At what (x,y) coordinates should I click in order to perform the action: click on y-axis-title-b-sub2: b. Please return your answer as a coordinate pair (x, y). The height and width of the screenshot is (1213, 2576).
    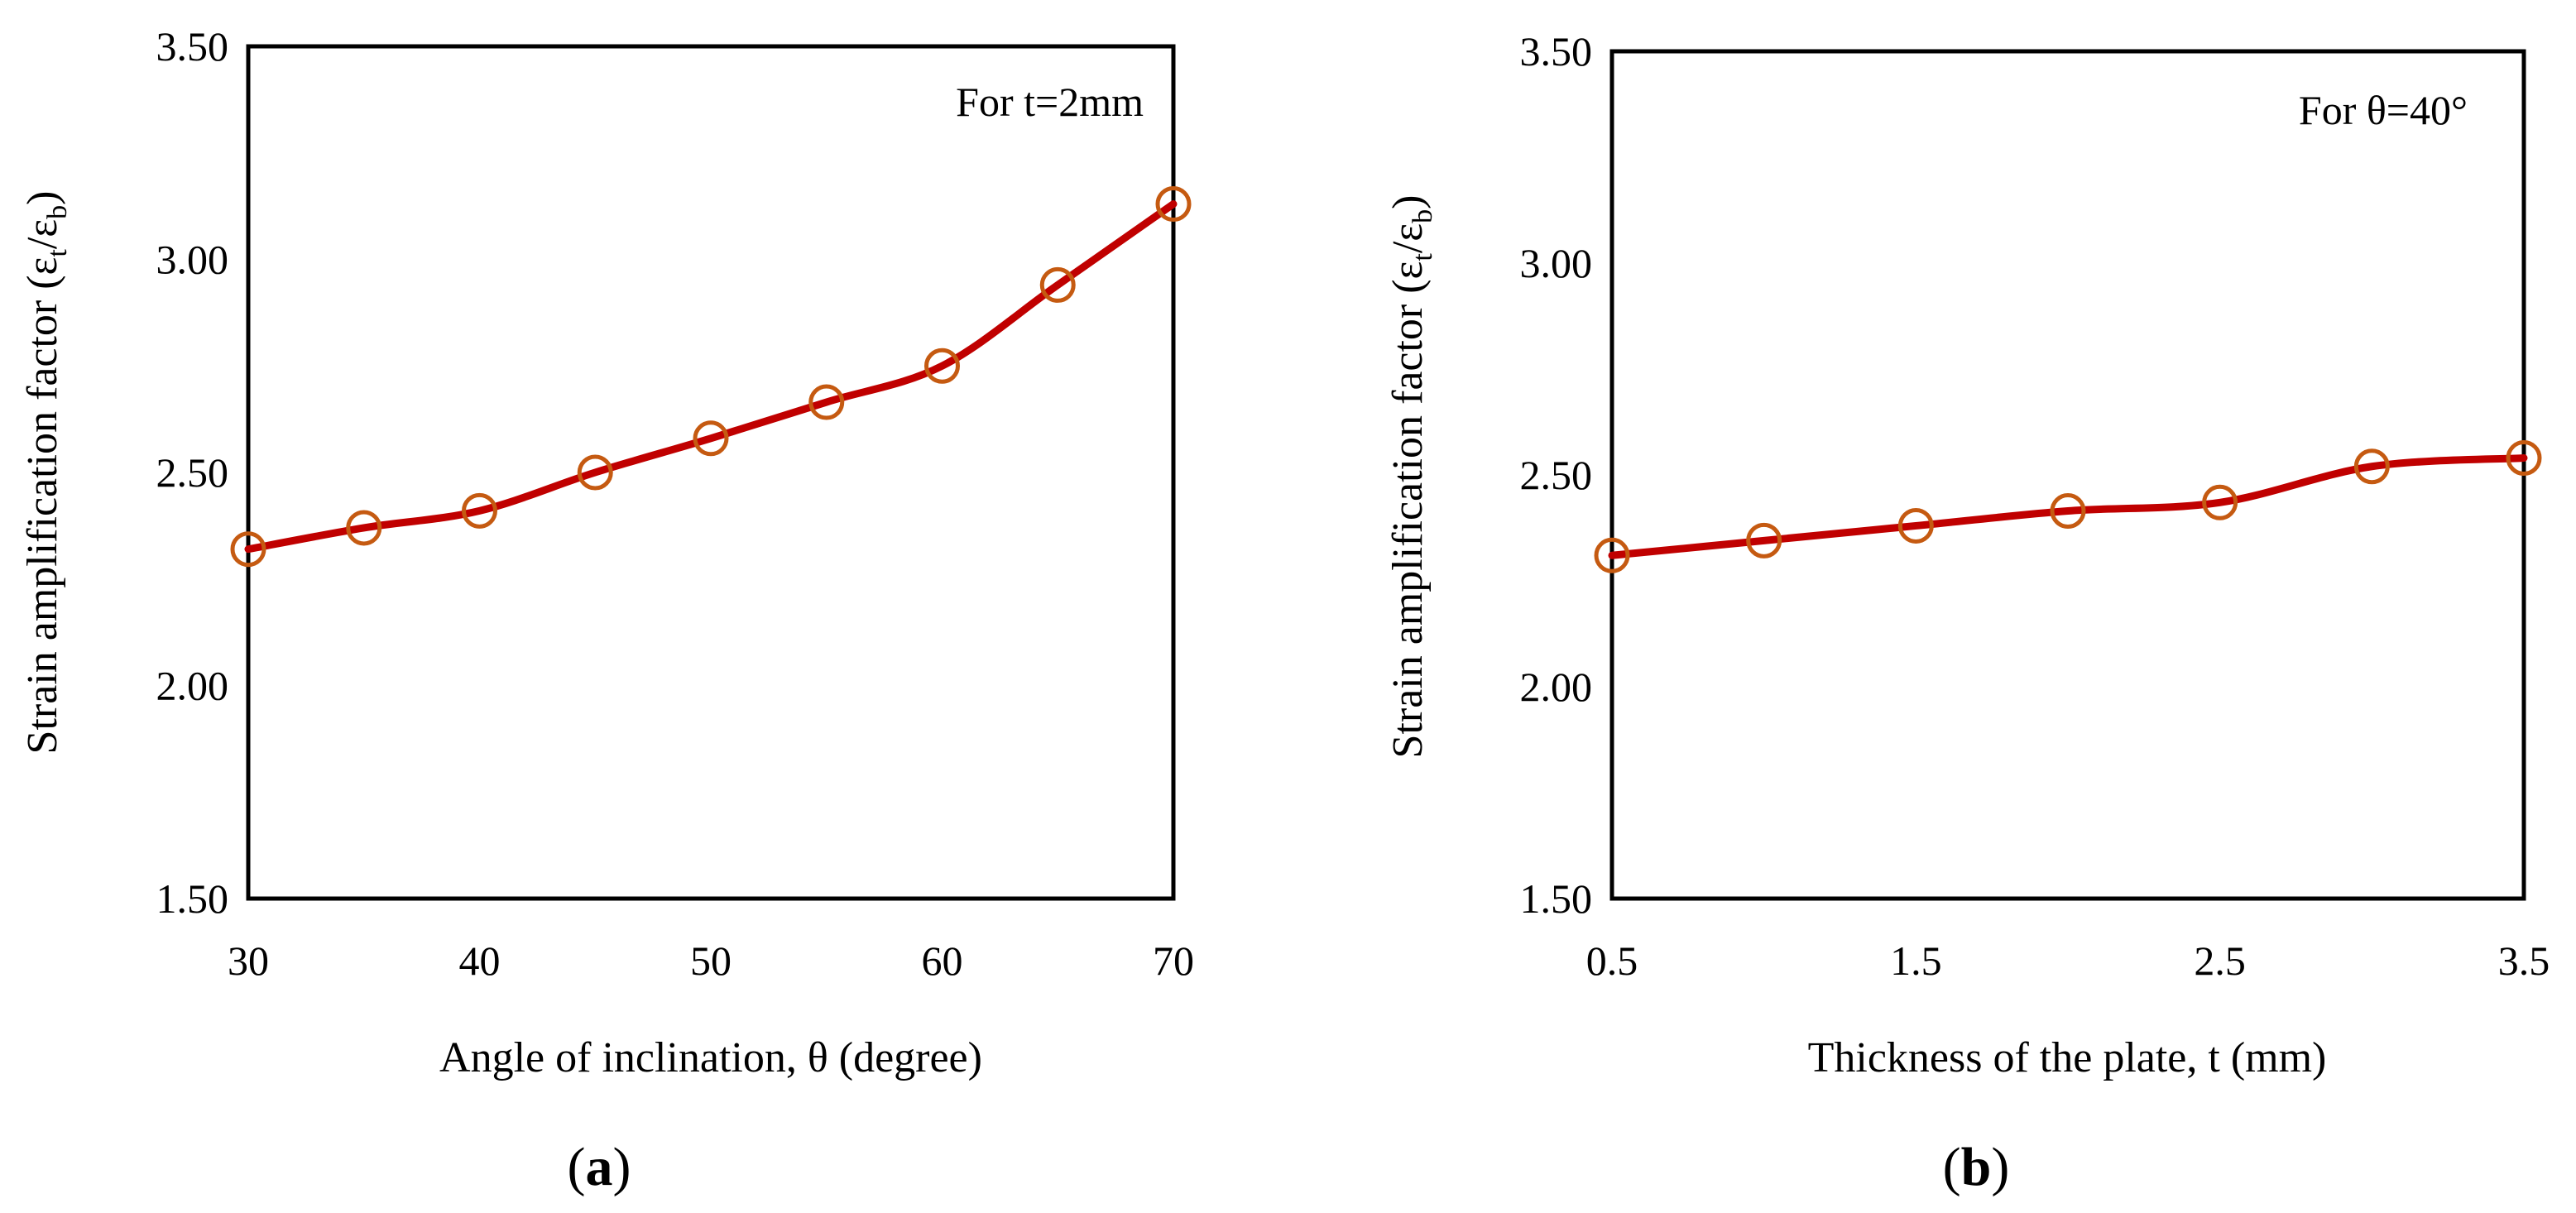
    Looking at the image, I should click on (1423, 216).